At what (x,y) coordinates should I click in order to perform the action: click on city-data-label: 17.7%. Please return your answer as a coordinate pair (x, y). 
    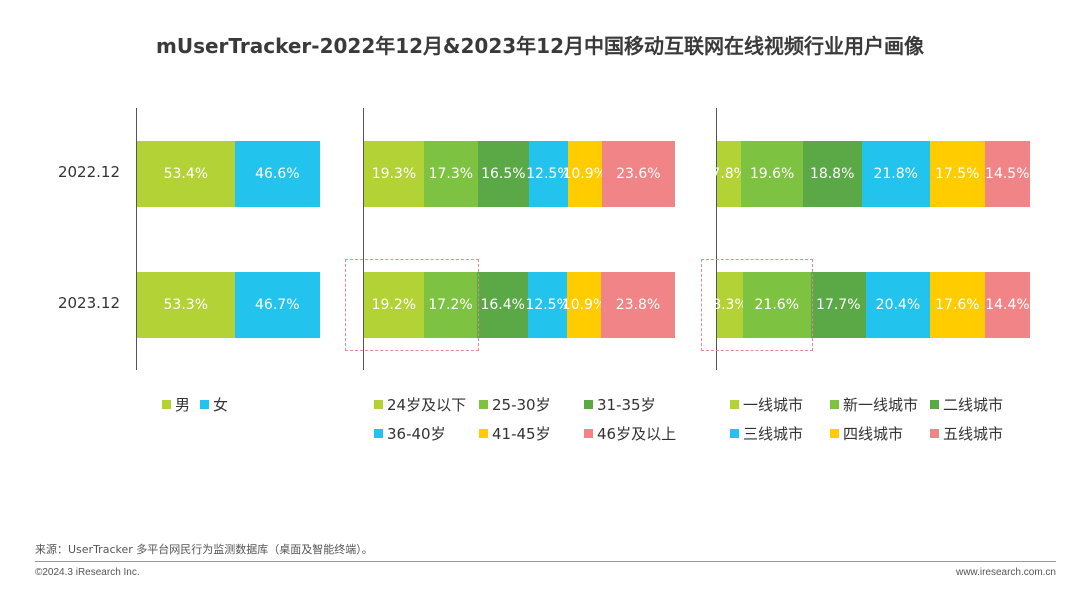
    Looking at the image, I should click on (838, 305).